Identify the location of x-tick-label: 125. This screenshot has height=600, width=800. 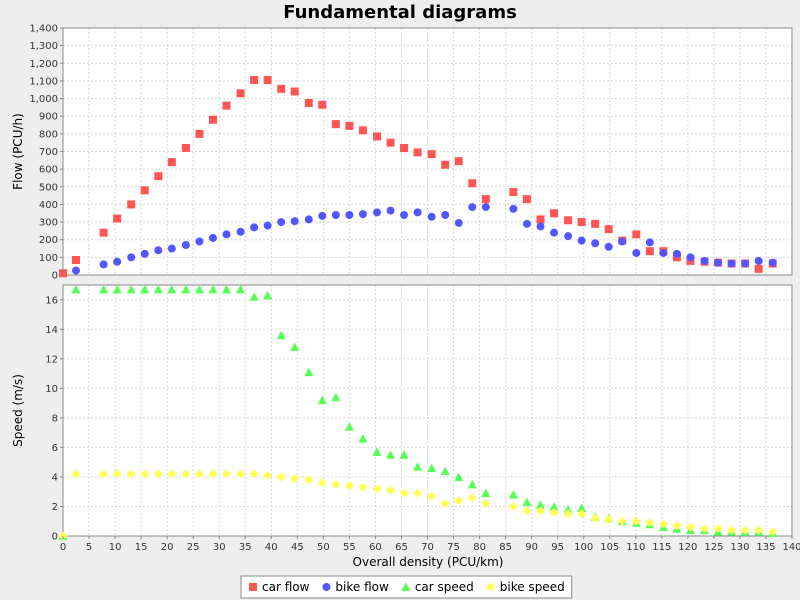
(713, 547).